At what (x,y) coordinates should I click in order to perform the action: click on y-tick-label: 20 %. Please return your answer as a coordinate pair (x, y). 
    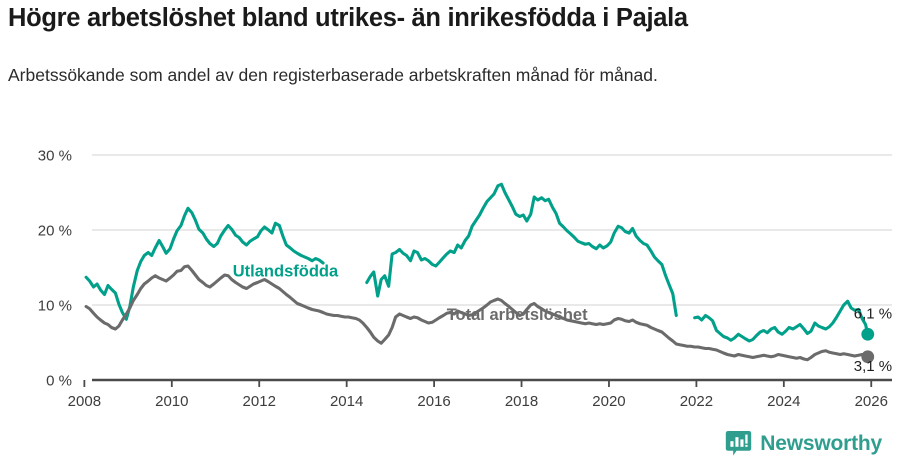
    Looking at the image, I should click on (55, 231).